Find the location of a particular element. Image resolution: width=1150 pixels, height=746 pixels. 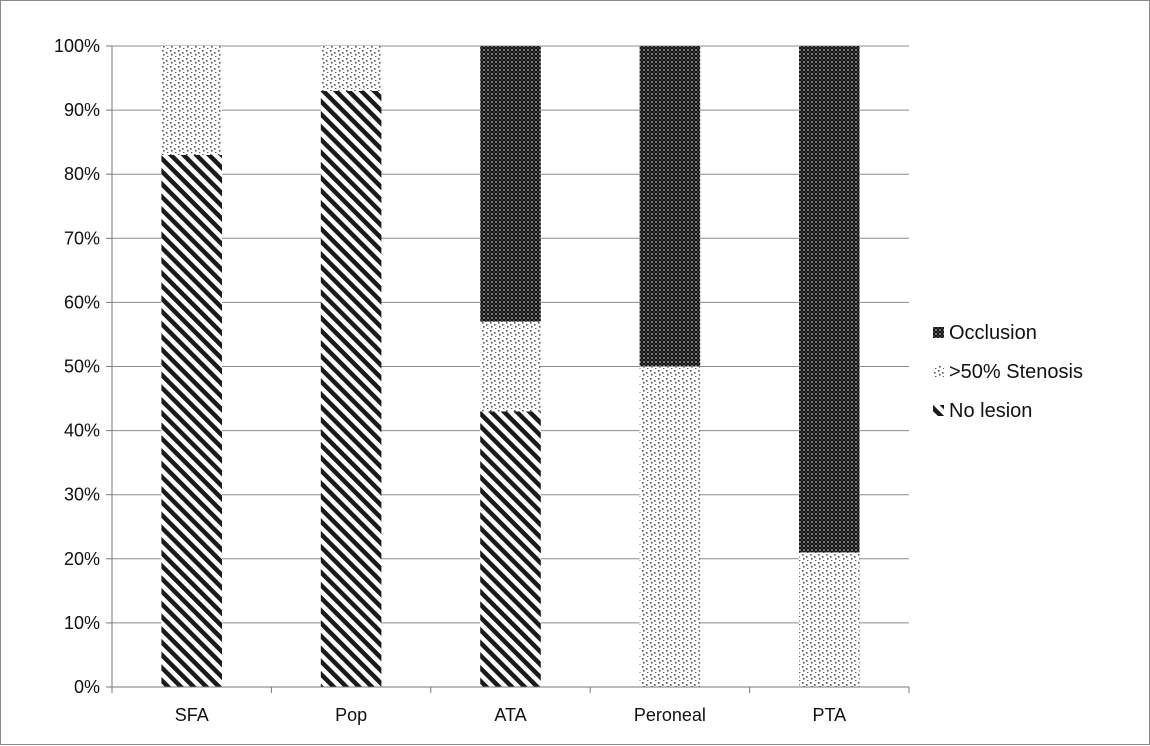

x-tick-label: Pop is located at coordinates (351, 715).